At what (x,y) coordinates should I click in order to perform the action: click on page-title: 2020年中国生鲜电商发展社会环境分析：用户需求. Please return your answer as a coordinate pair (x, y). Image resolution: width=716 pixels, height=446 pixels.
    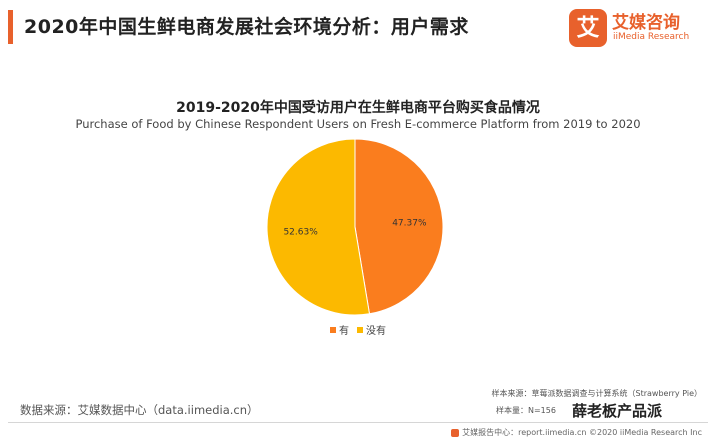
    Looking at the image, I should click on (246, 27).